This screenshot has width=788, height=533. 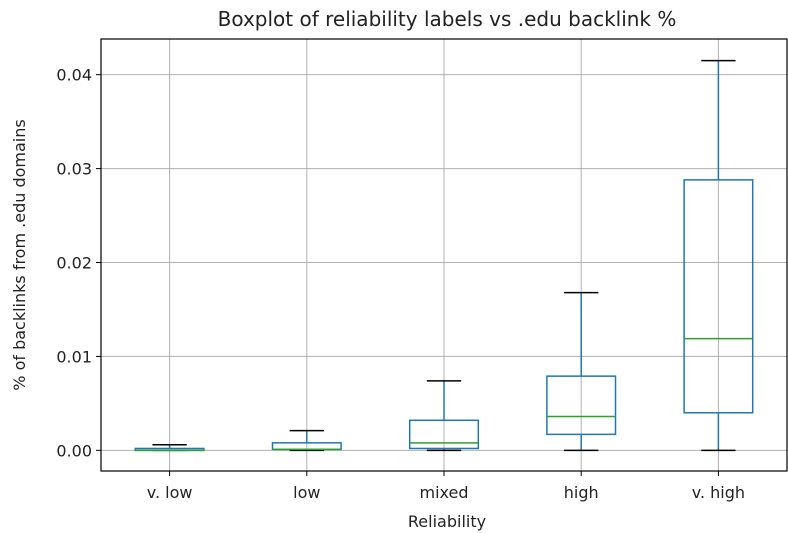 I want to click on y-tick-label: 0.01, so click(x=74, y=356).